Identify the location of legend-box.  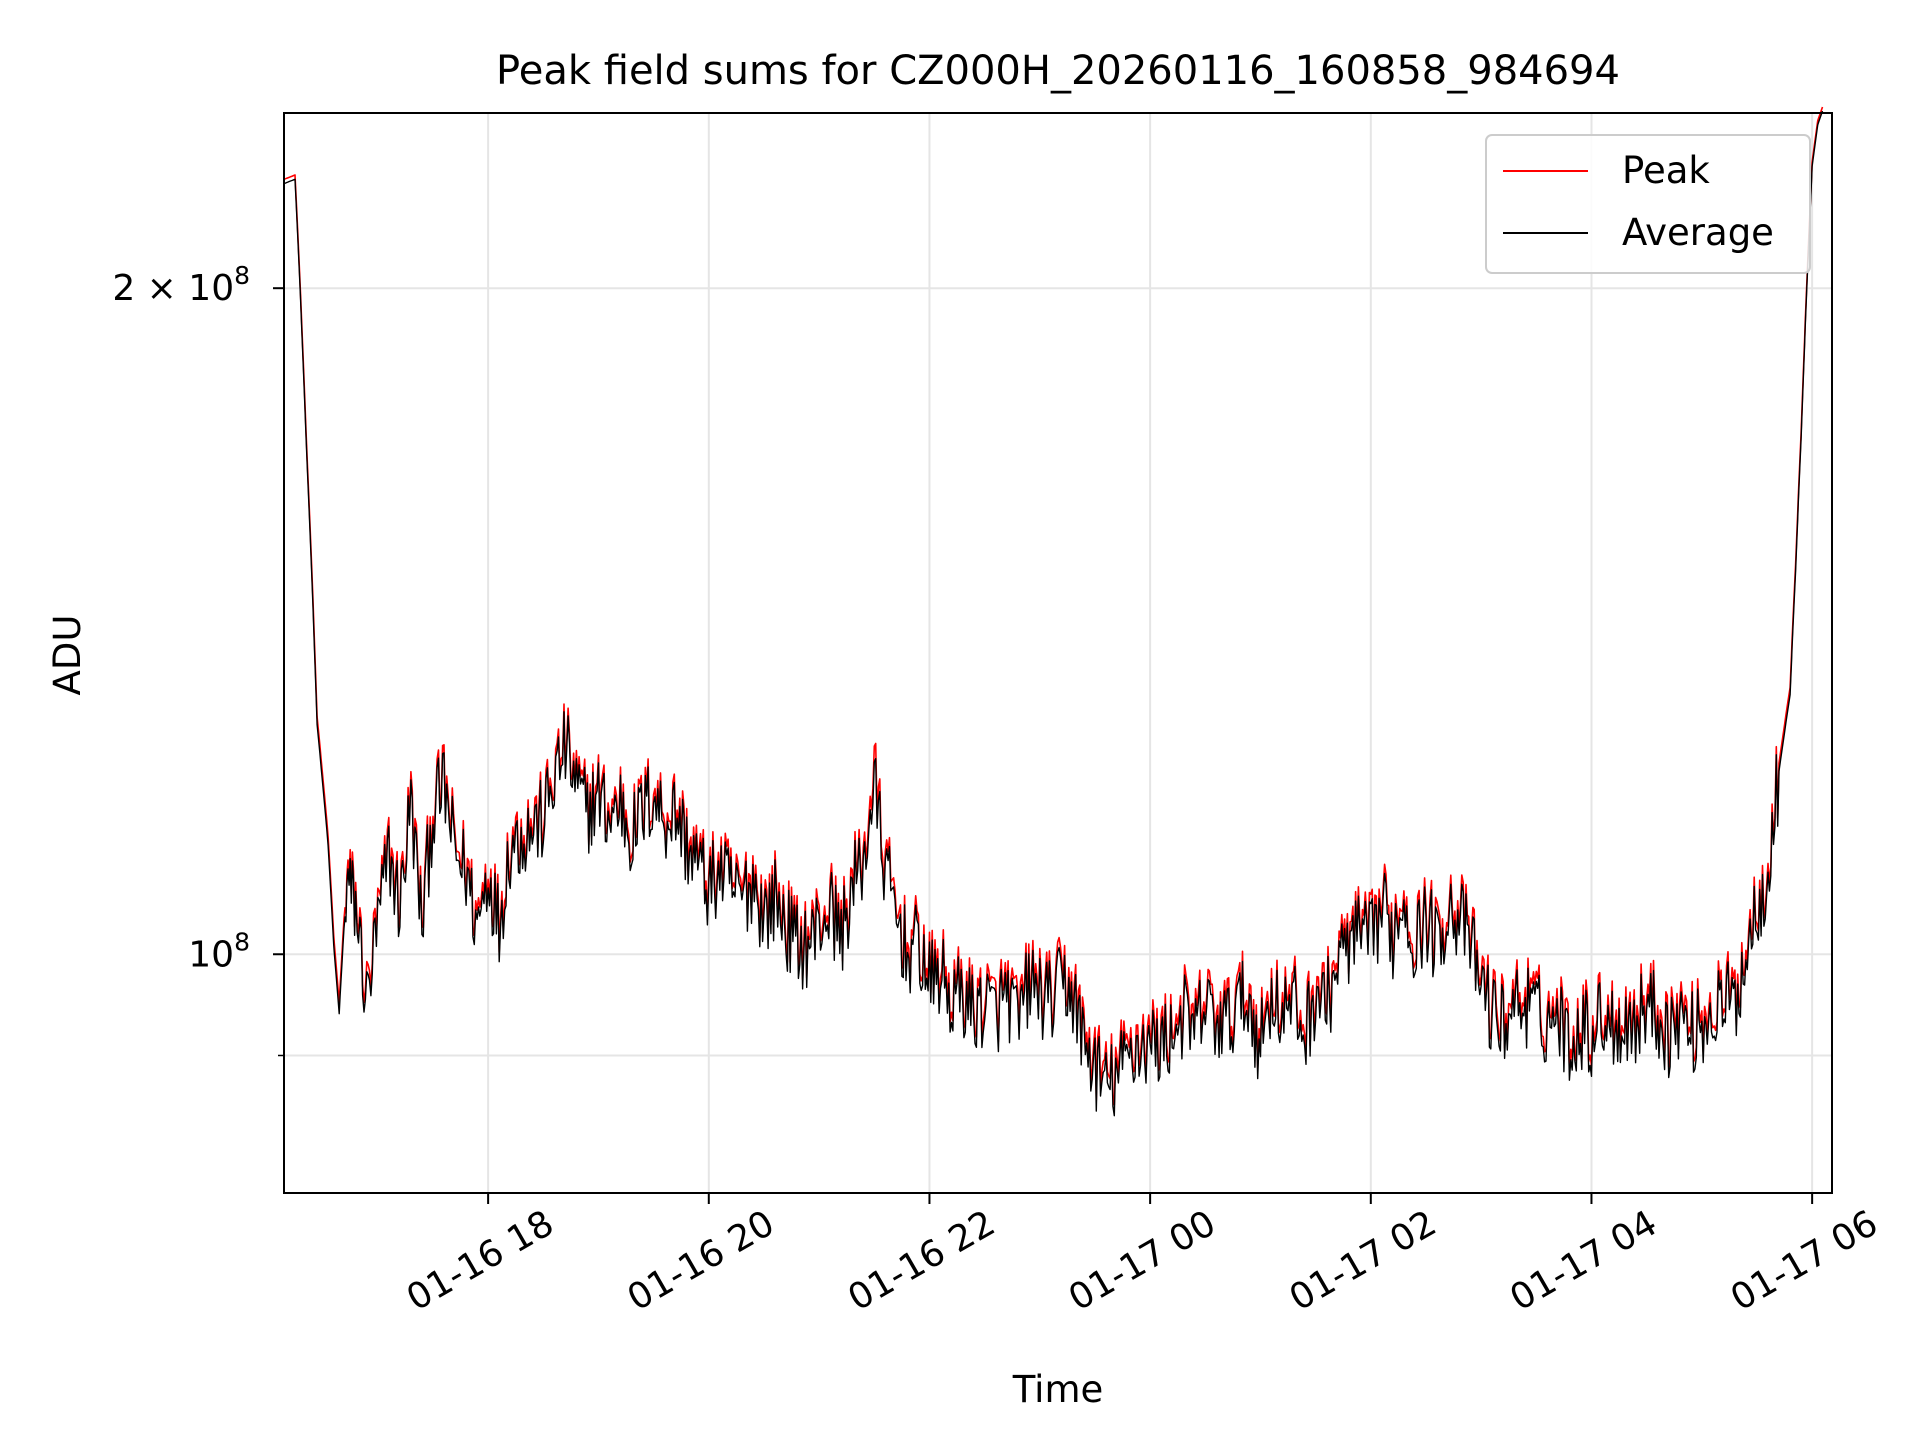
(1648, 204).